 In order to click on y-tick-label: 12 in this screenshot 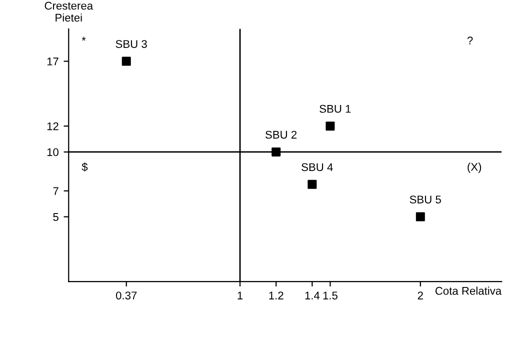, I will do `click(52, 126)`.